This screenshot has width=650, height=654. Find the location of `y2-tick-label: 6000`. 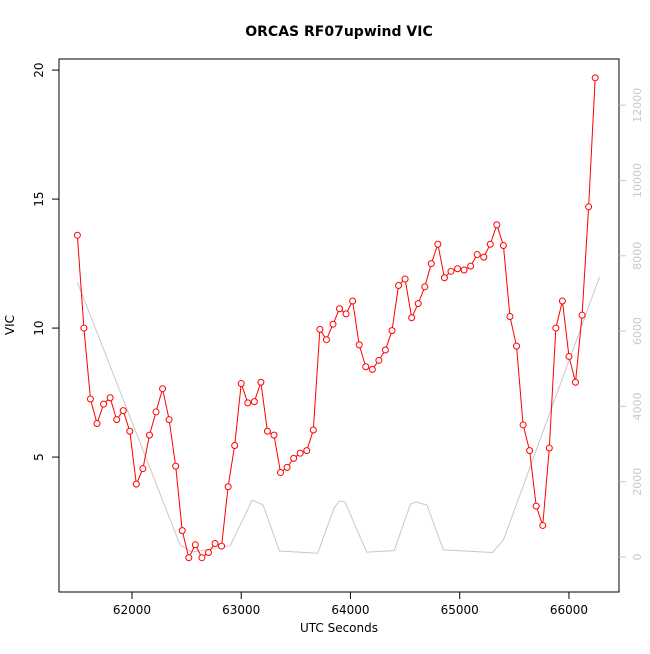

y2-tick-label: 6000 is located at coordinates (637, 331).